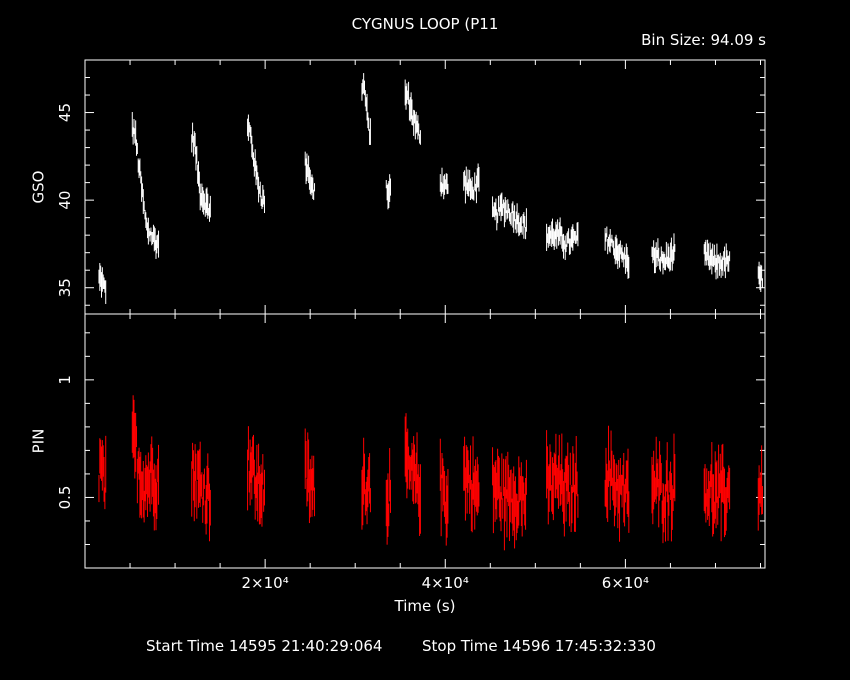 The width and height of the screenshot is (850, 680). What do you see at coordinates (185, 646) in the screenshot?
I see `start-time-label: Start Time` at bounding box center [185, 646].